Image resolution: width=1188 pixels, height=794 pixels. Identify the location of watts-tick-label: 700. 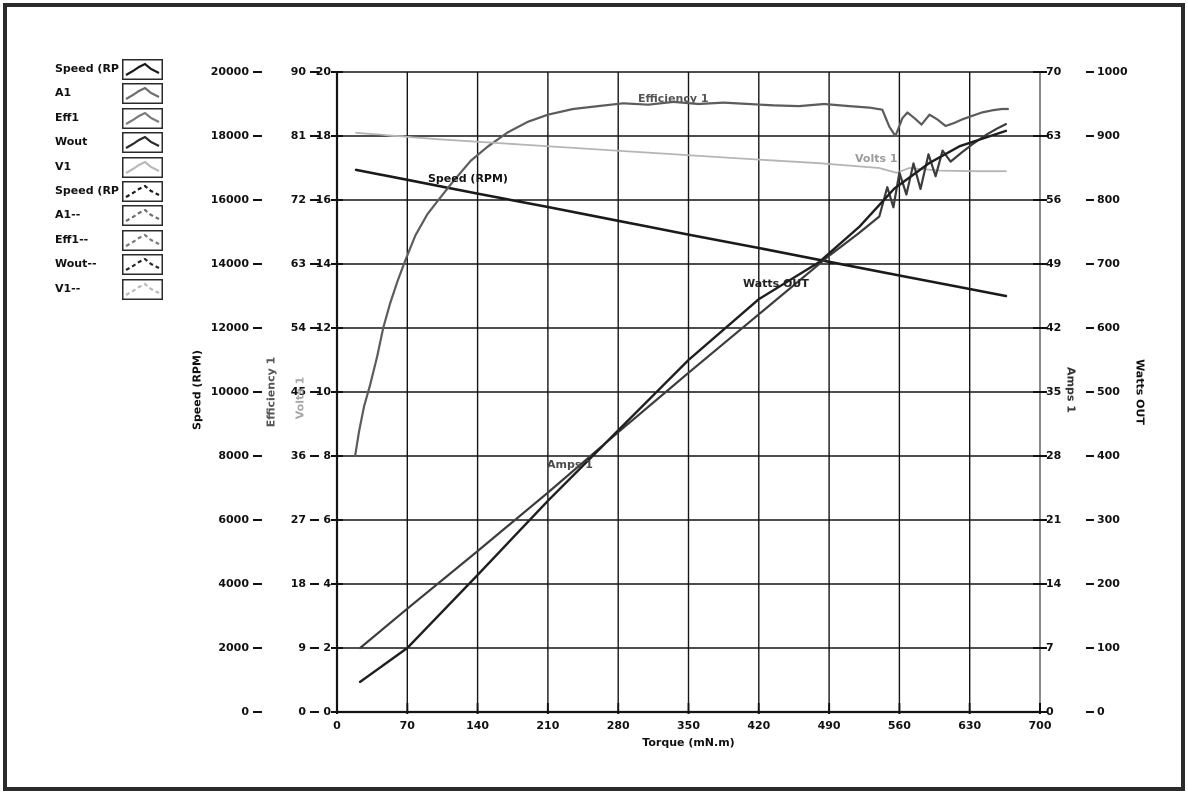
(1108, 263).